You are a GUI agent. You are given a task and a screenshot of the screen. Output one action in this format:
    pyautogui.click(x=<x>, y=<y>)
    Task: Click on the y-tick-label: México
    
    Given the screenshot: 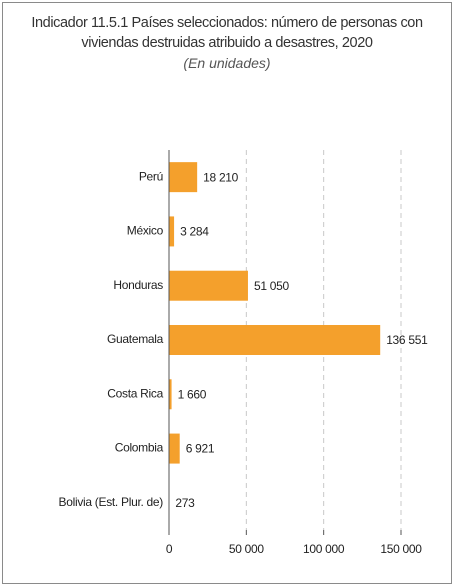 What is the action you would take?
    pyautogui.click(x=145, y=231)
    